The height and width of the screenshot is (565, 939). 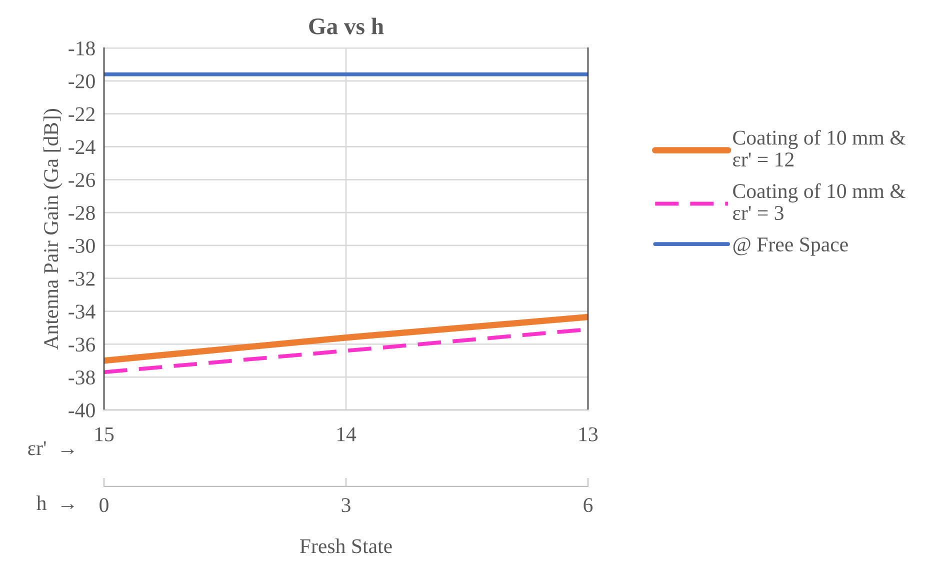 What do you see at coordinates (819, 148) in the screenshot?
I see `legend-label: Coating of 10 mm & εr' = 12` at bounding box center [819, 148].